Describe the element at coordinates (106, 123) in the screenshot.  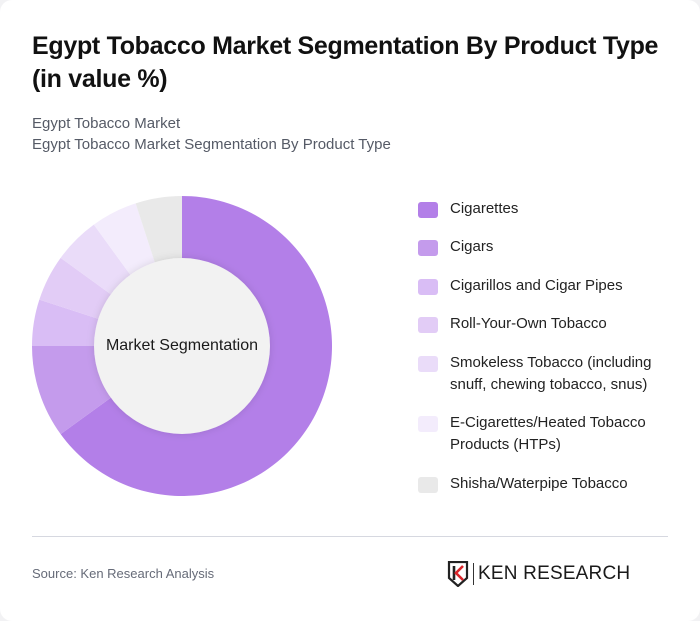
I see `breadcrumb-item: Egypt Tobacco Market` at that location.